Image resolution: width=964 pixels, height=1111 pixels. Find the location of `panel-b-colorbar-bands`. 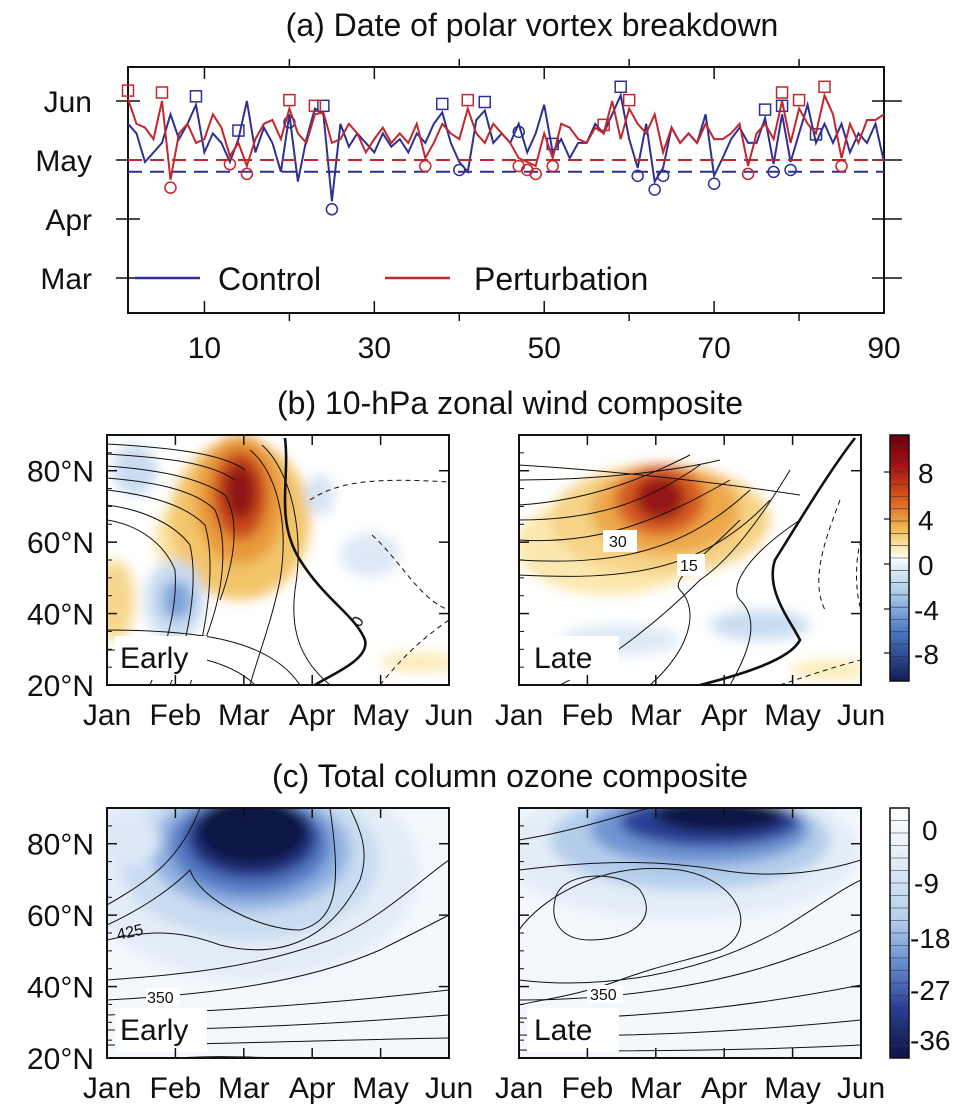

panel-b-colorbar-bands is located at coordinates (896, 558).